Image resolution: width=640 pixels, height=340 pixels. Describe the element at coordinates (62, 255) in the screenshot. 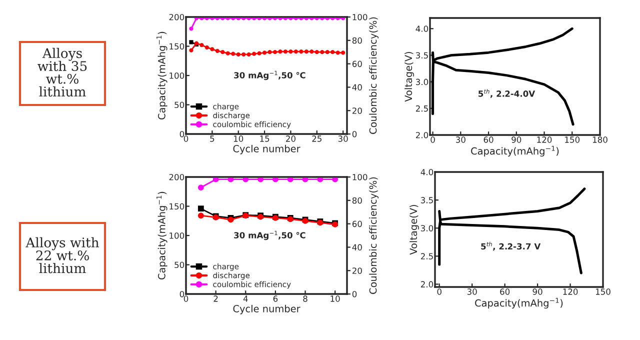

I see `text: Alloys with 22 wt.% lithium` at that location.